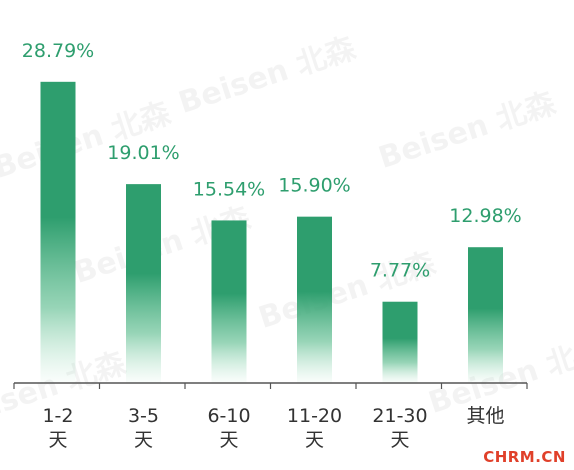  What do you see at coordinates (58, 51) in the screenshot?
I see `data-label: 28.79%` at bounding box center [58, 51].